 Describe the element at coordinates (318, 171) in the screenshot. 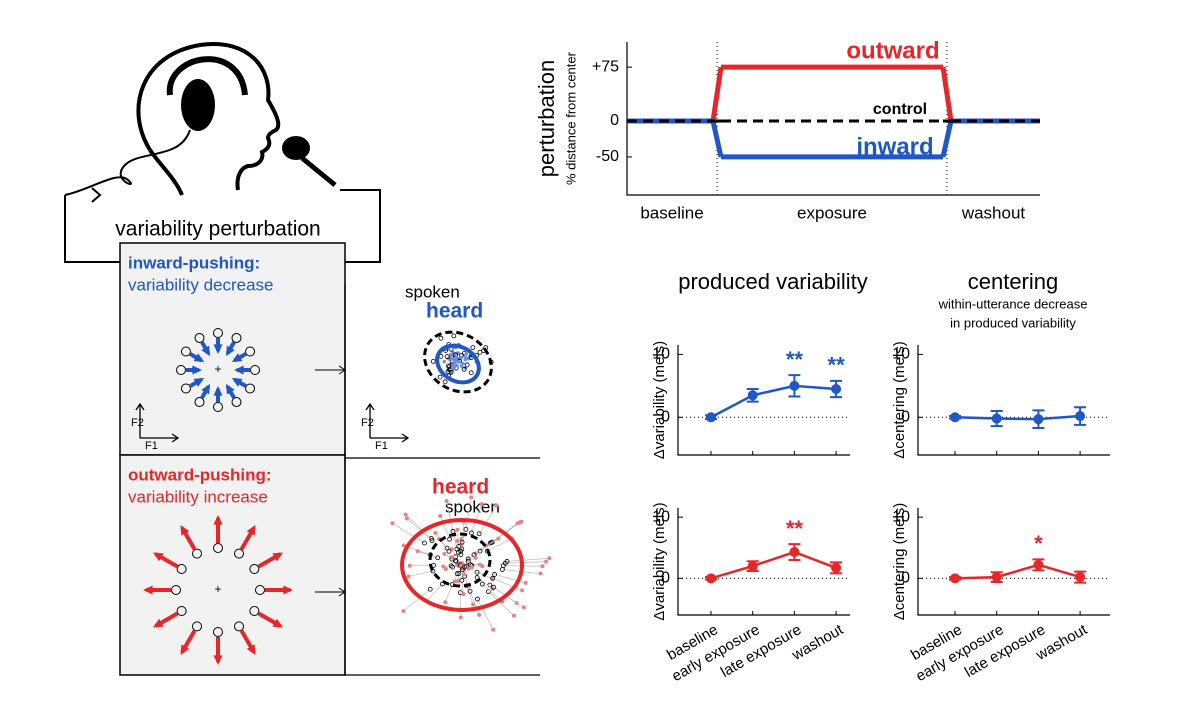

I see `microphone-handle` at that location.